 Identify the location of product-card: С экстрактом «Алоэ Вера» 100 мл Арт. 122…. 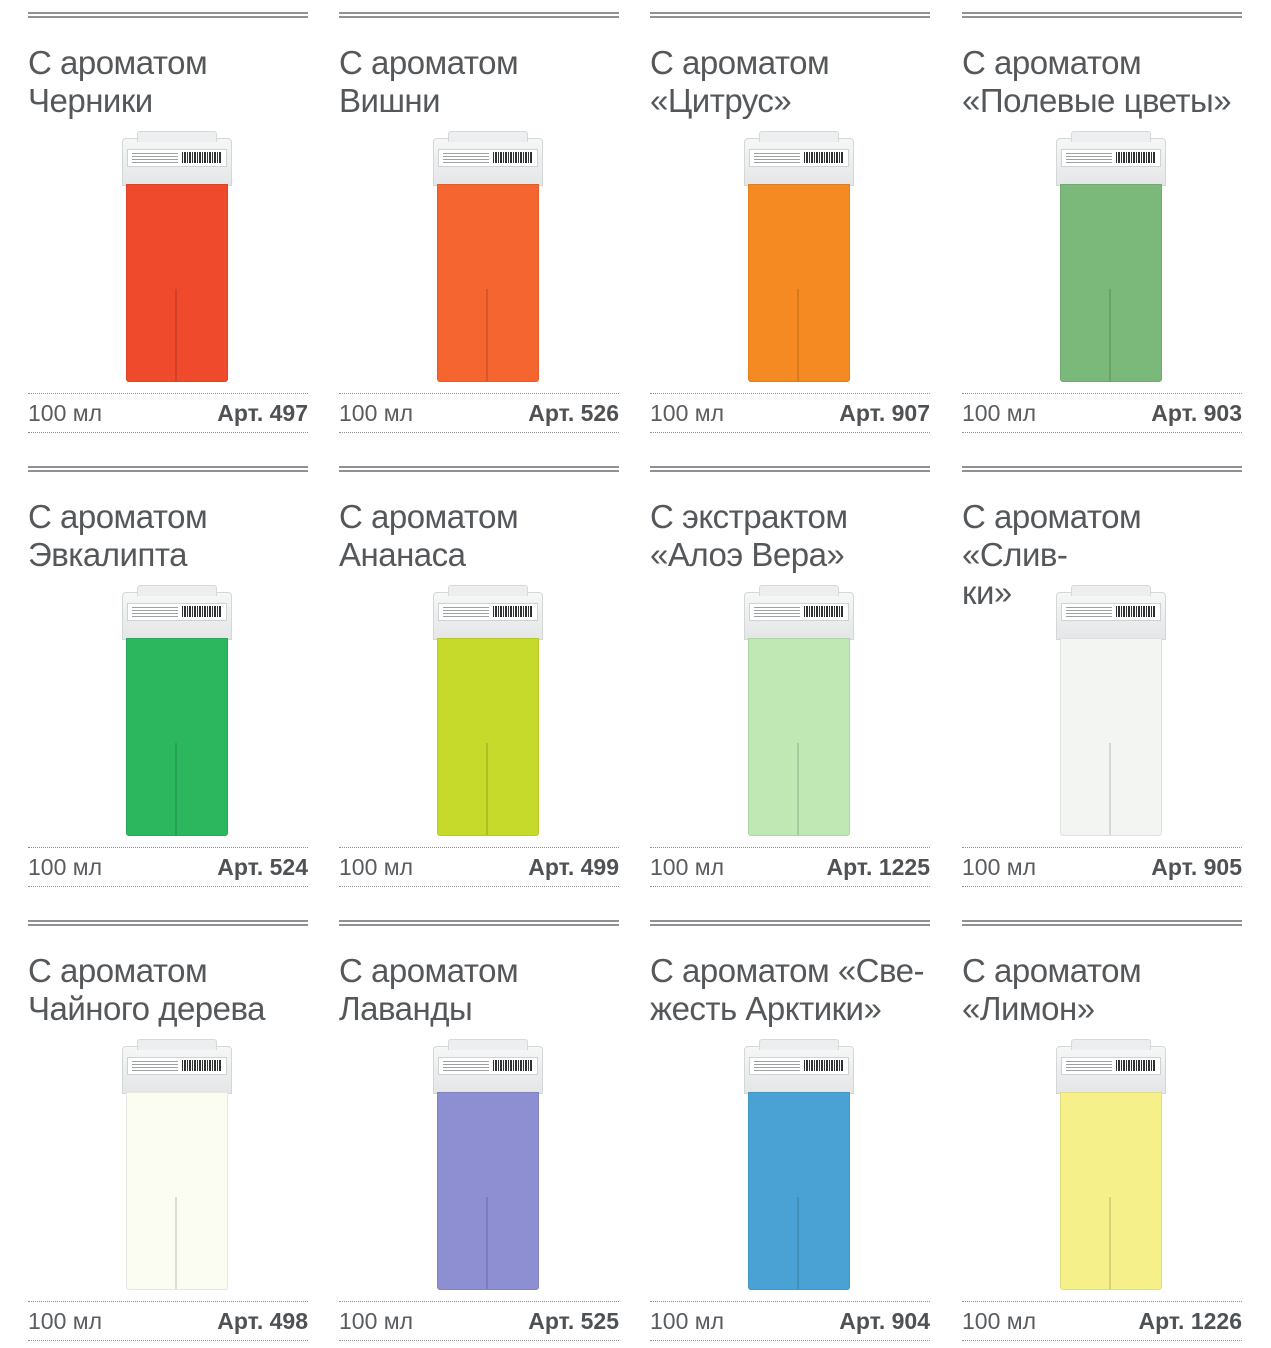
(790, 674).